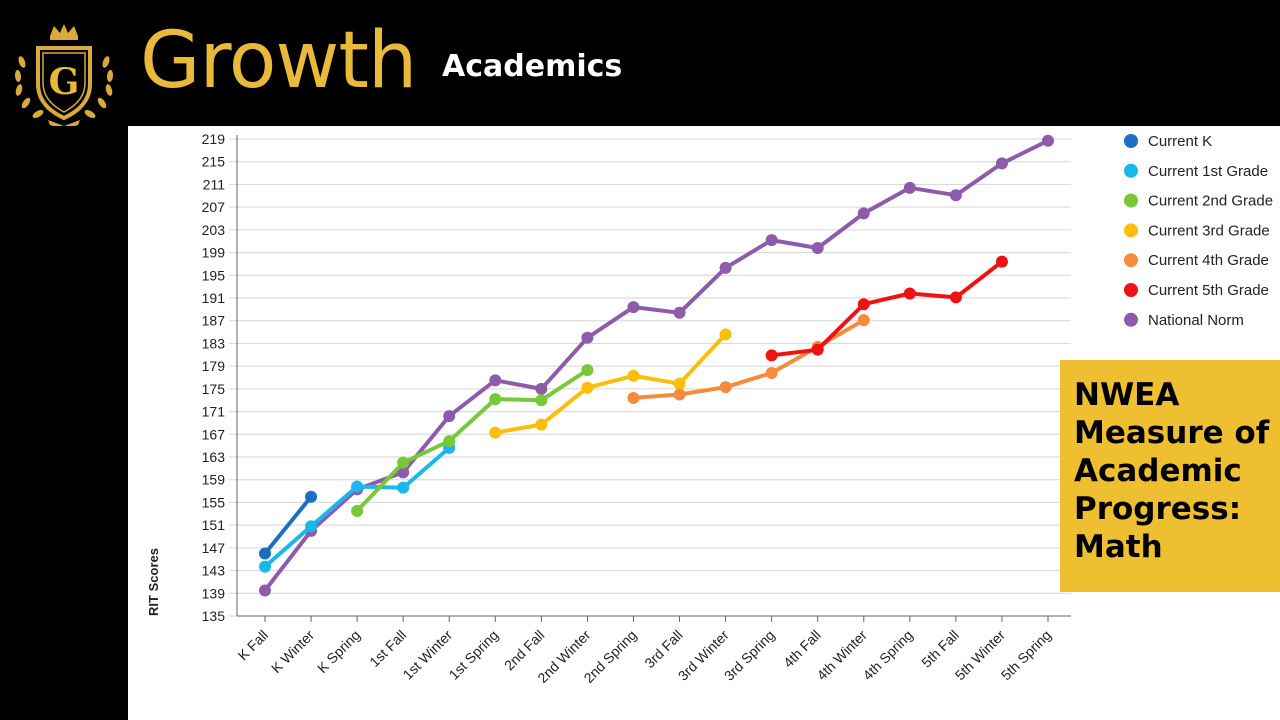 The width and height of the screenshot is (1280, 720). Describe the element at coordinates (214, 525) in the screenshot. I see `y-tick-label: 151` at that location.